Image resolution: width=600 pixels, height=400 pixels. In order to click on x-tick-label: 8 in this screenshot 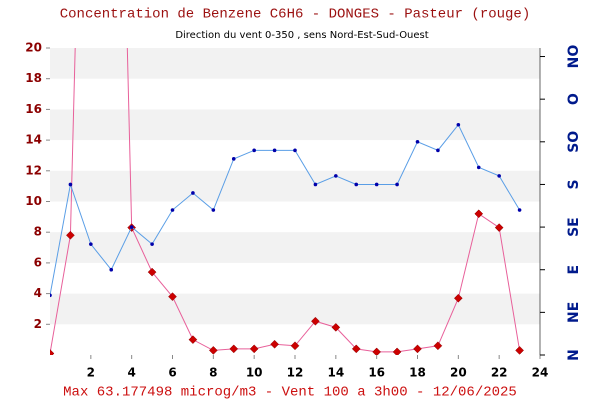, I will do `click(213, 373)`.